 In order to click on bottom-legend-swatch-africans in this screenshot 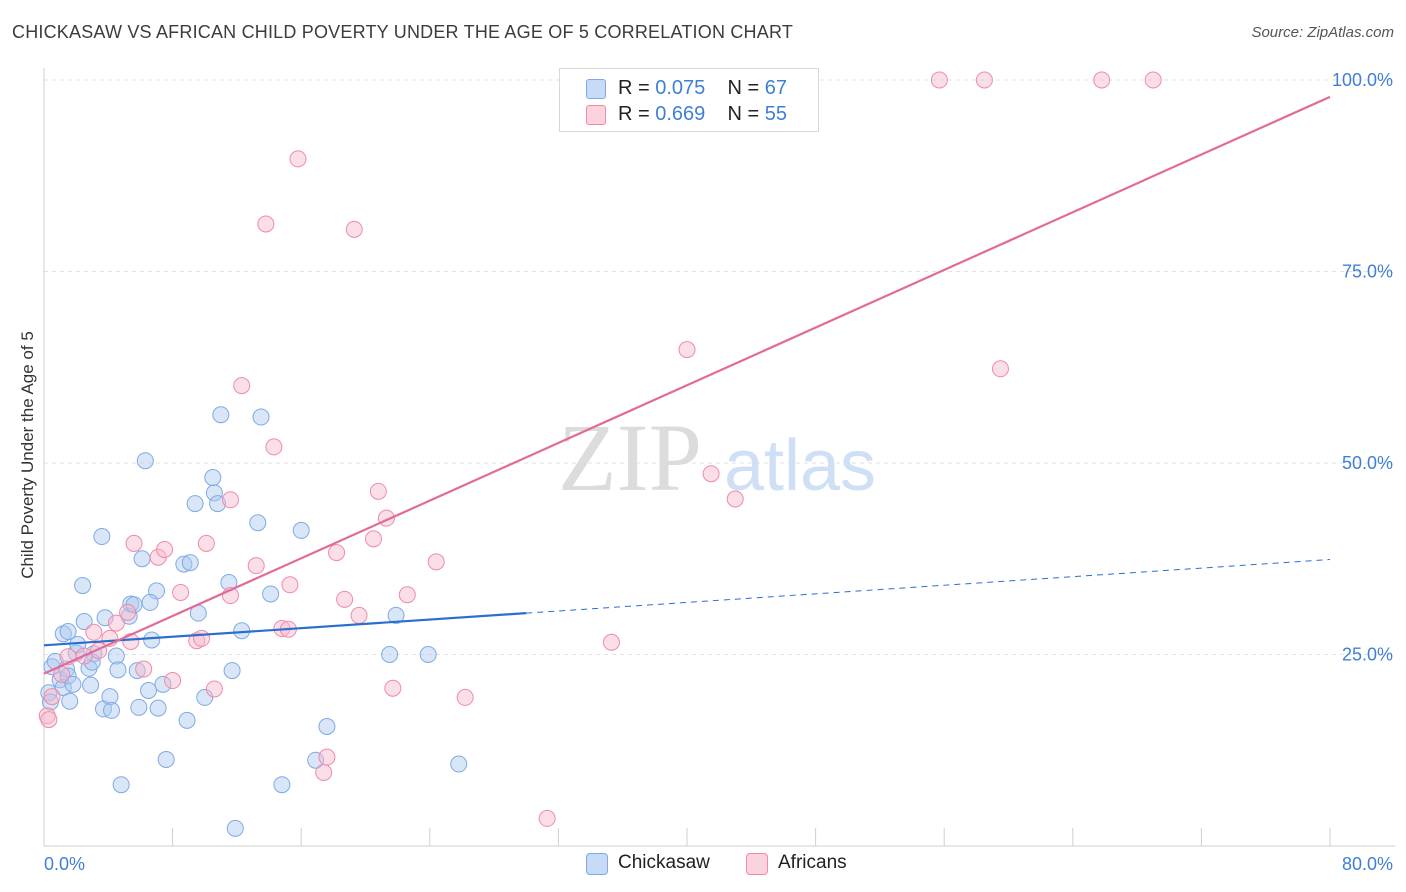, I will do `click(757, 864)`.